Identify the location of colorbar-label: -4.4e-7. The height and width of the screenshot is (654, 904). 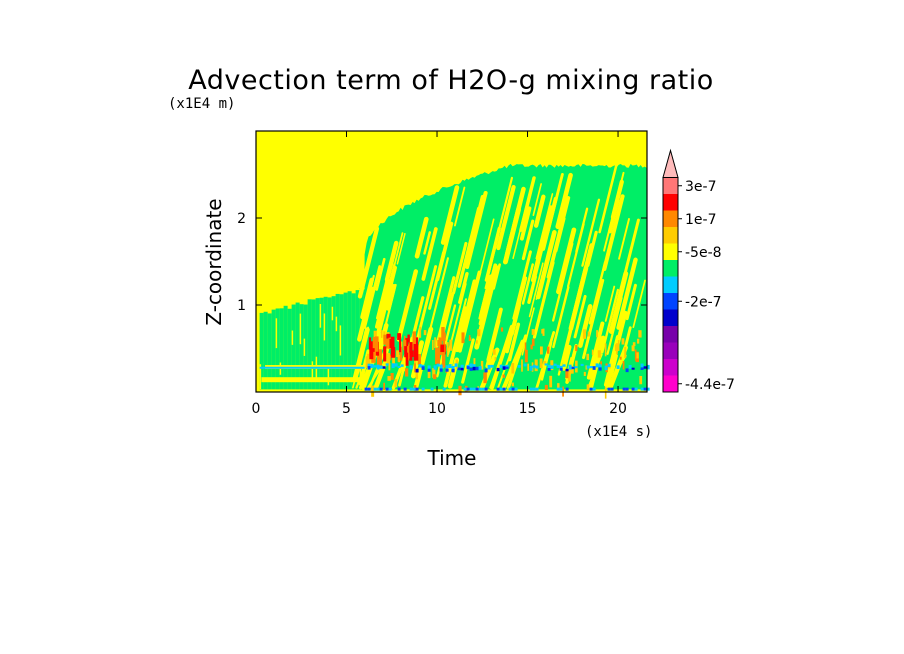
(710, 385).